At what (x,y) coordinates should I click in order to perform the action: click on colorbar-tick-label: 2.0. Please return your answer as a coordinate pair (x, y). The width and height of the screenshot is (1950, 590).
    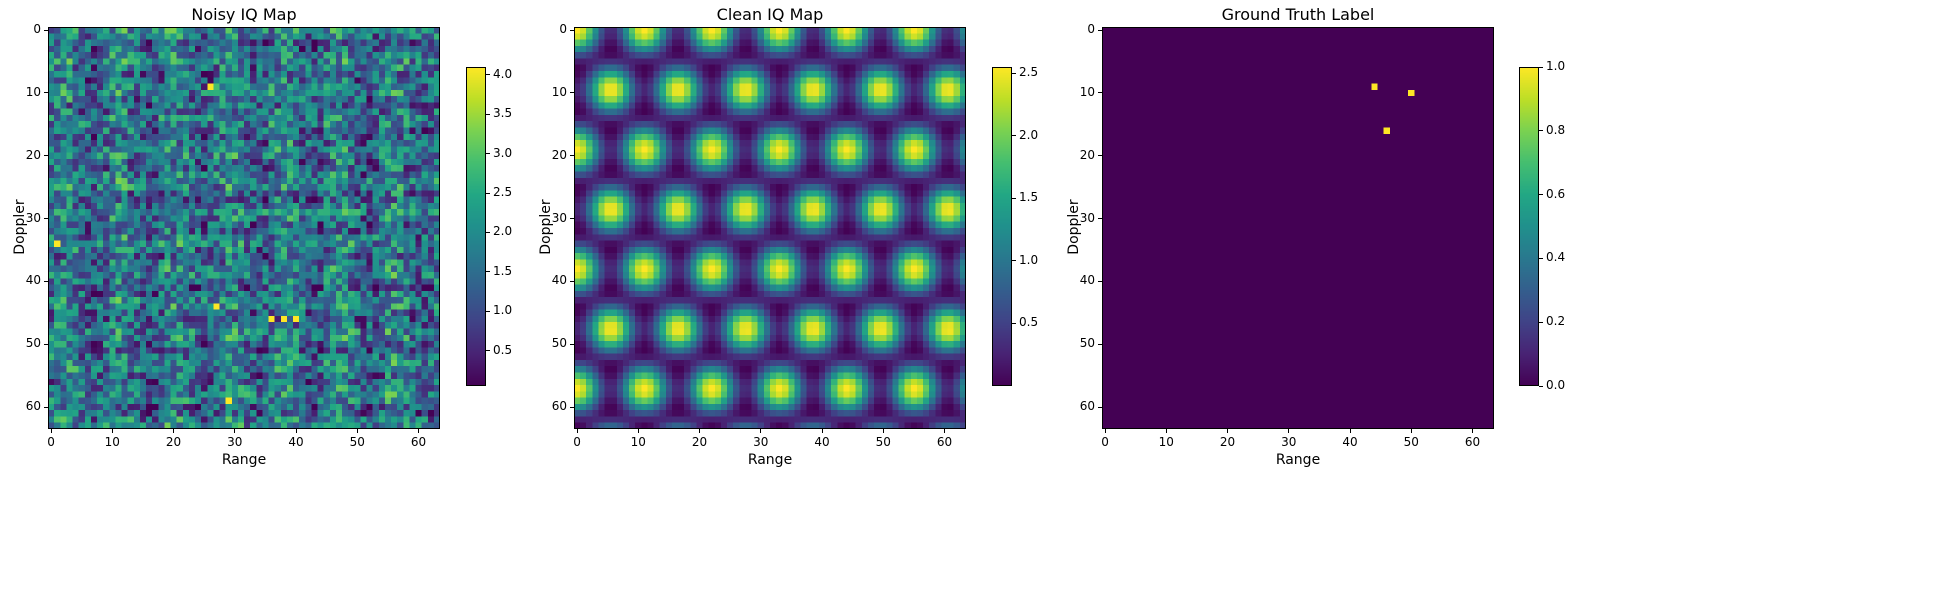
    Looking at the image, I should click on (503, 231).